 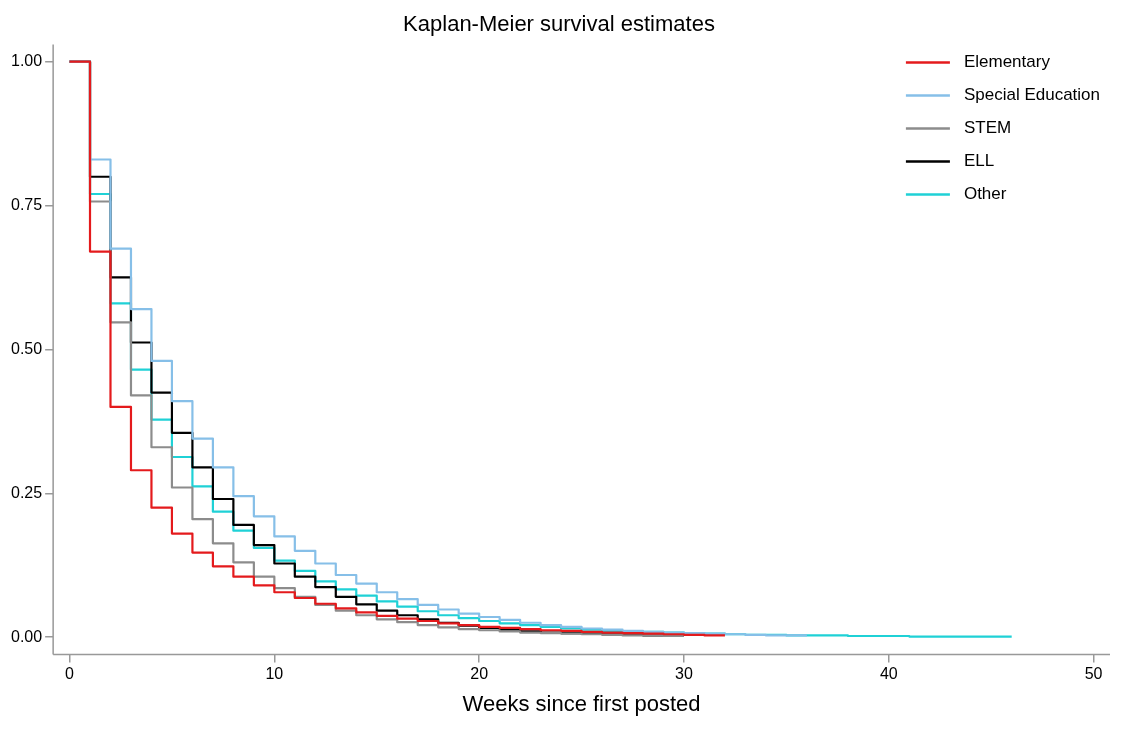 What do you see at coordinates (684, 674) in the screenshot?
I see `x-tick-label: 30` at bounding box center [684, 674].